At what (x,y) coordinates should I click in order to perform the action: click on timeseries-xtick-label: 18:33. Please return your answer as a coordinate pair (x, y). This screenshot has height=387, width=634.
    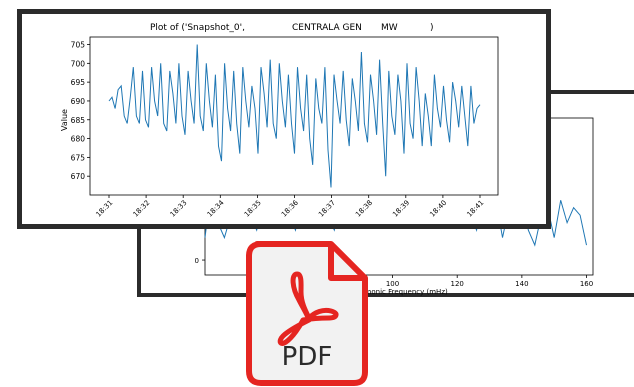
    Looking at the image, I should click on (179, 209).